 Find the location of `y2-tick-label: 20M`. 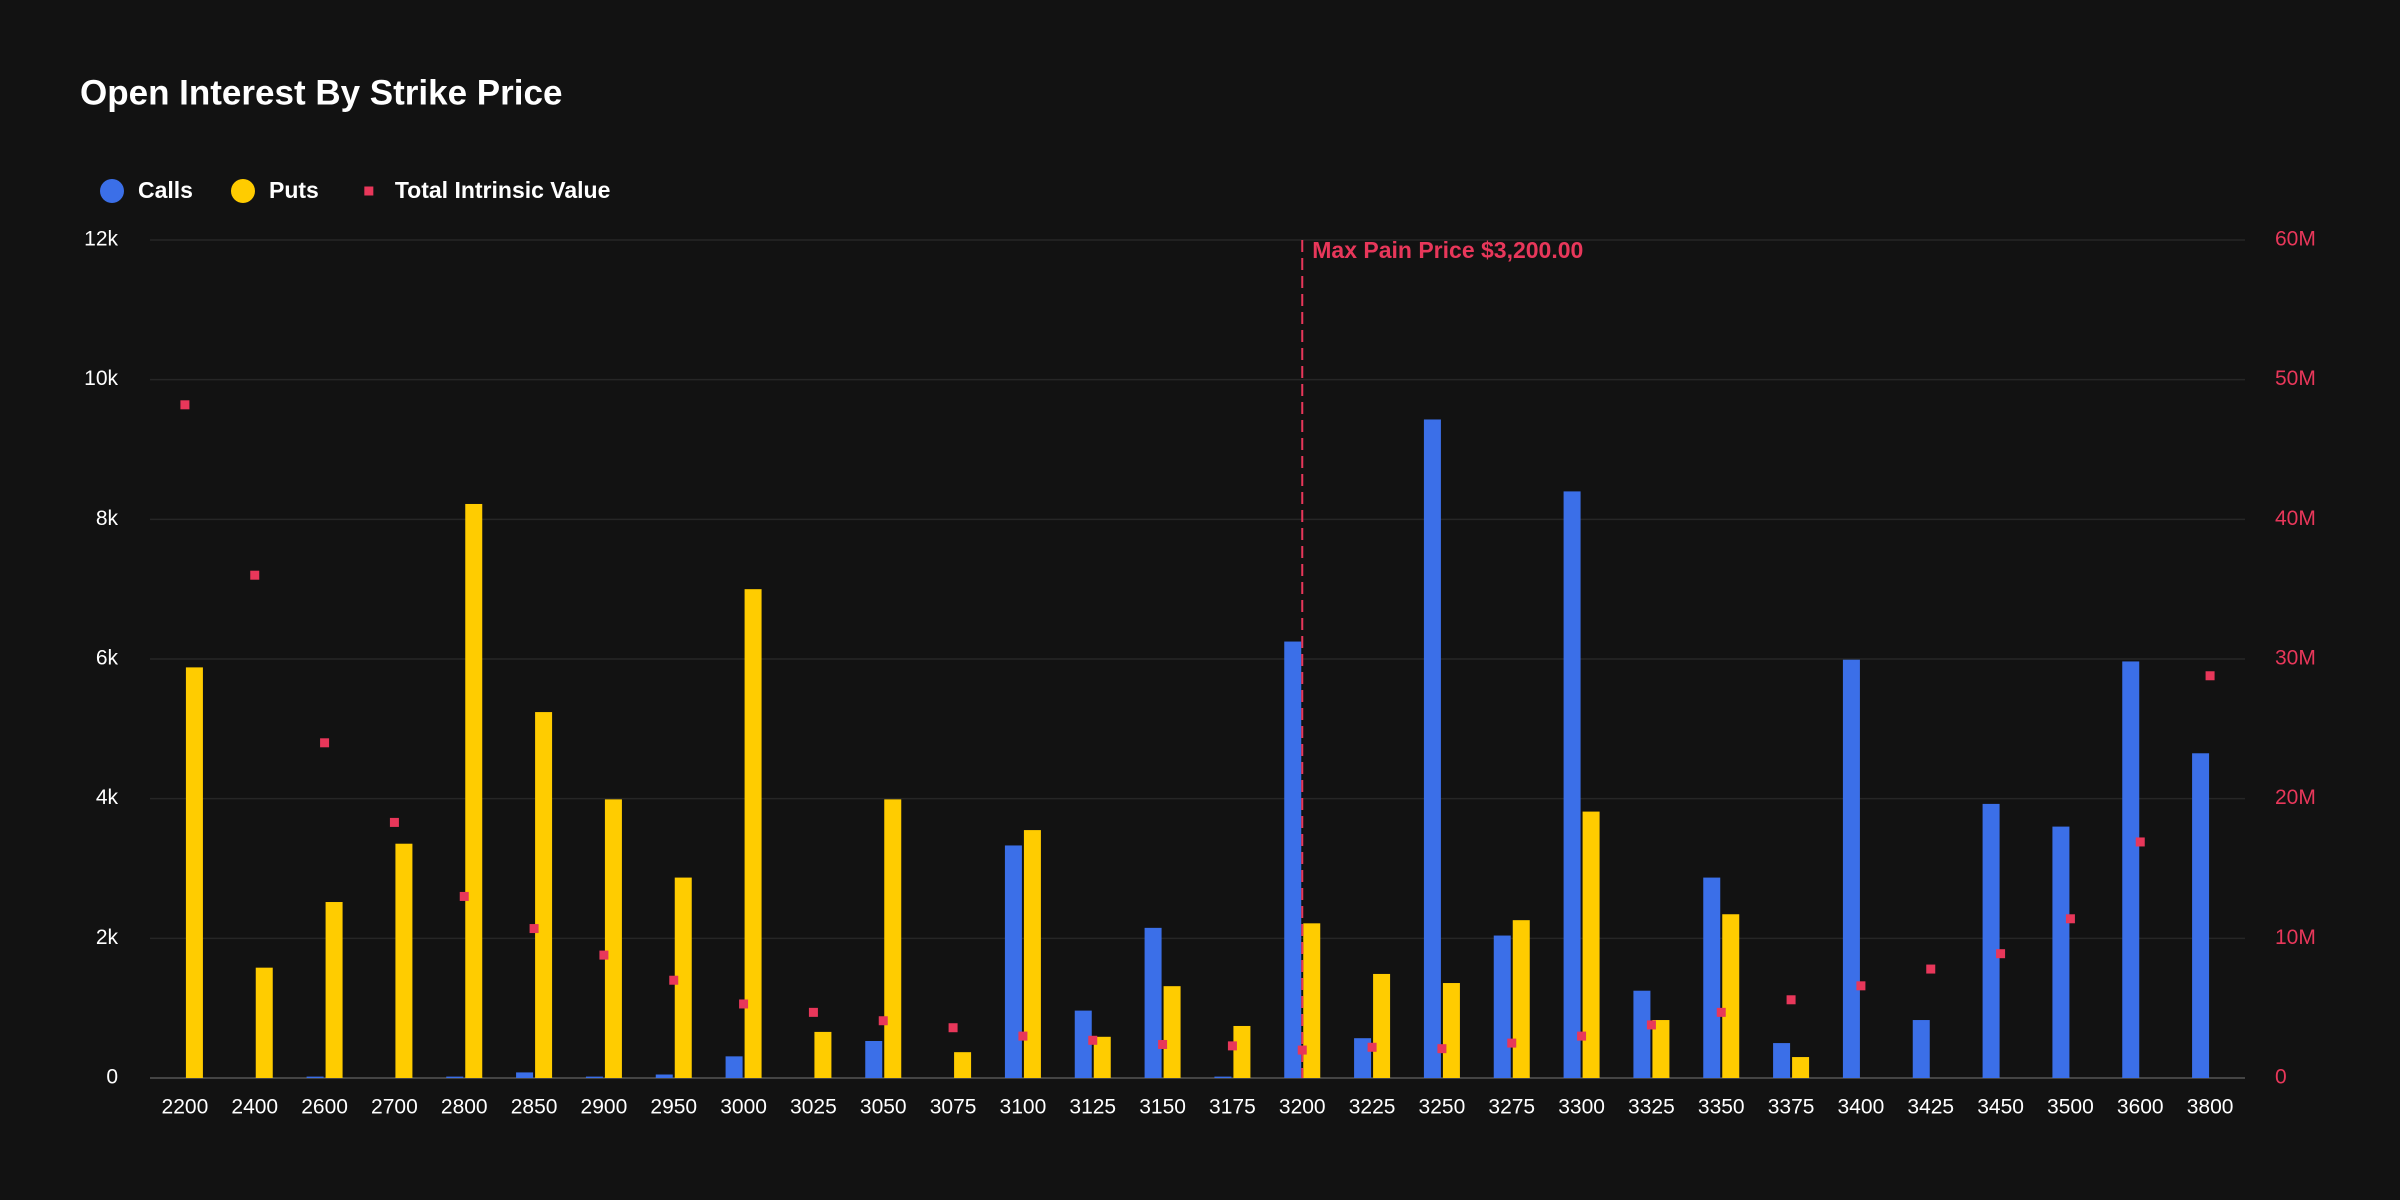

y2-tick-label: 20M is located at coordinates (2295, 797).